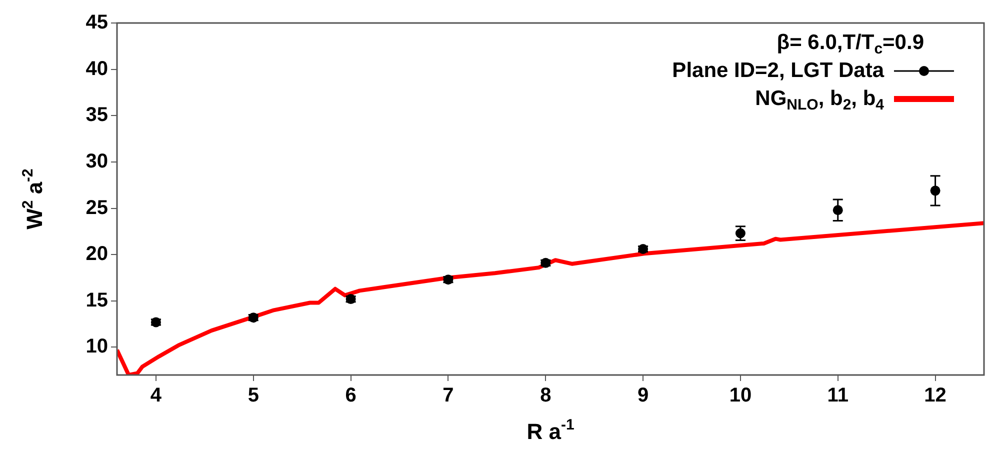 This screenshot has width=997, height=454. I want to click on x-tick-label: 10, so click(740, 395).